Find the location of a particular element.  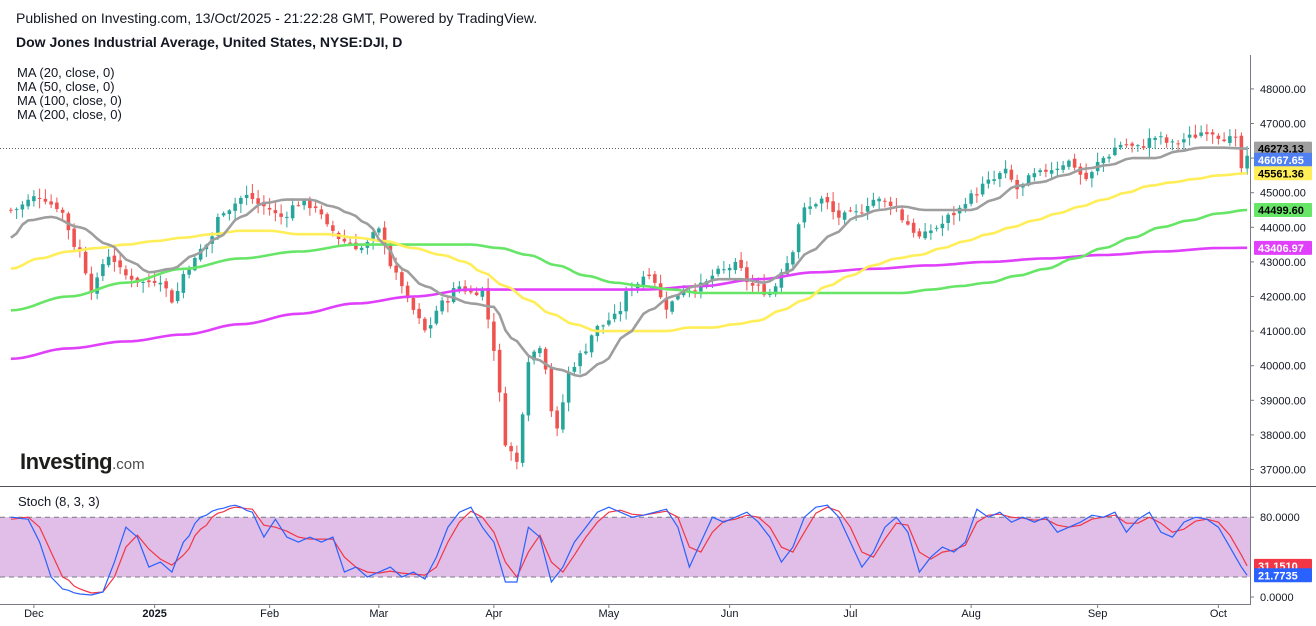

last-price-tag: 46067.65 is located at coordinates (1281, 161).